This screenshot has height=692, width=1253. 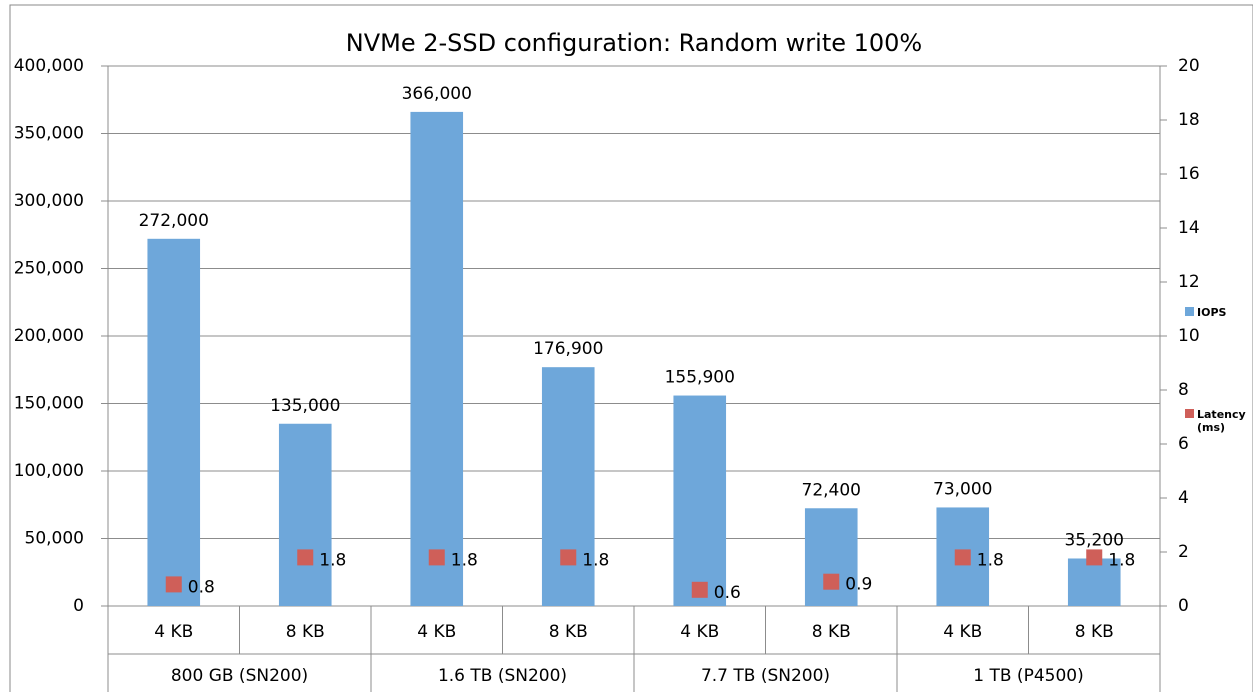 I want to click on group-label: 7.7 TB (SN200), so click(x=765, y=676).